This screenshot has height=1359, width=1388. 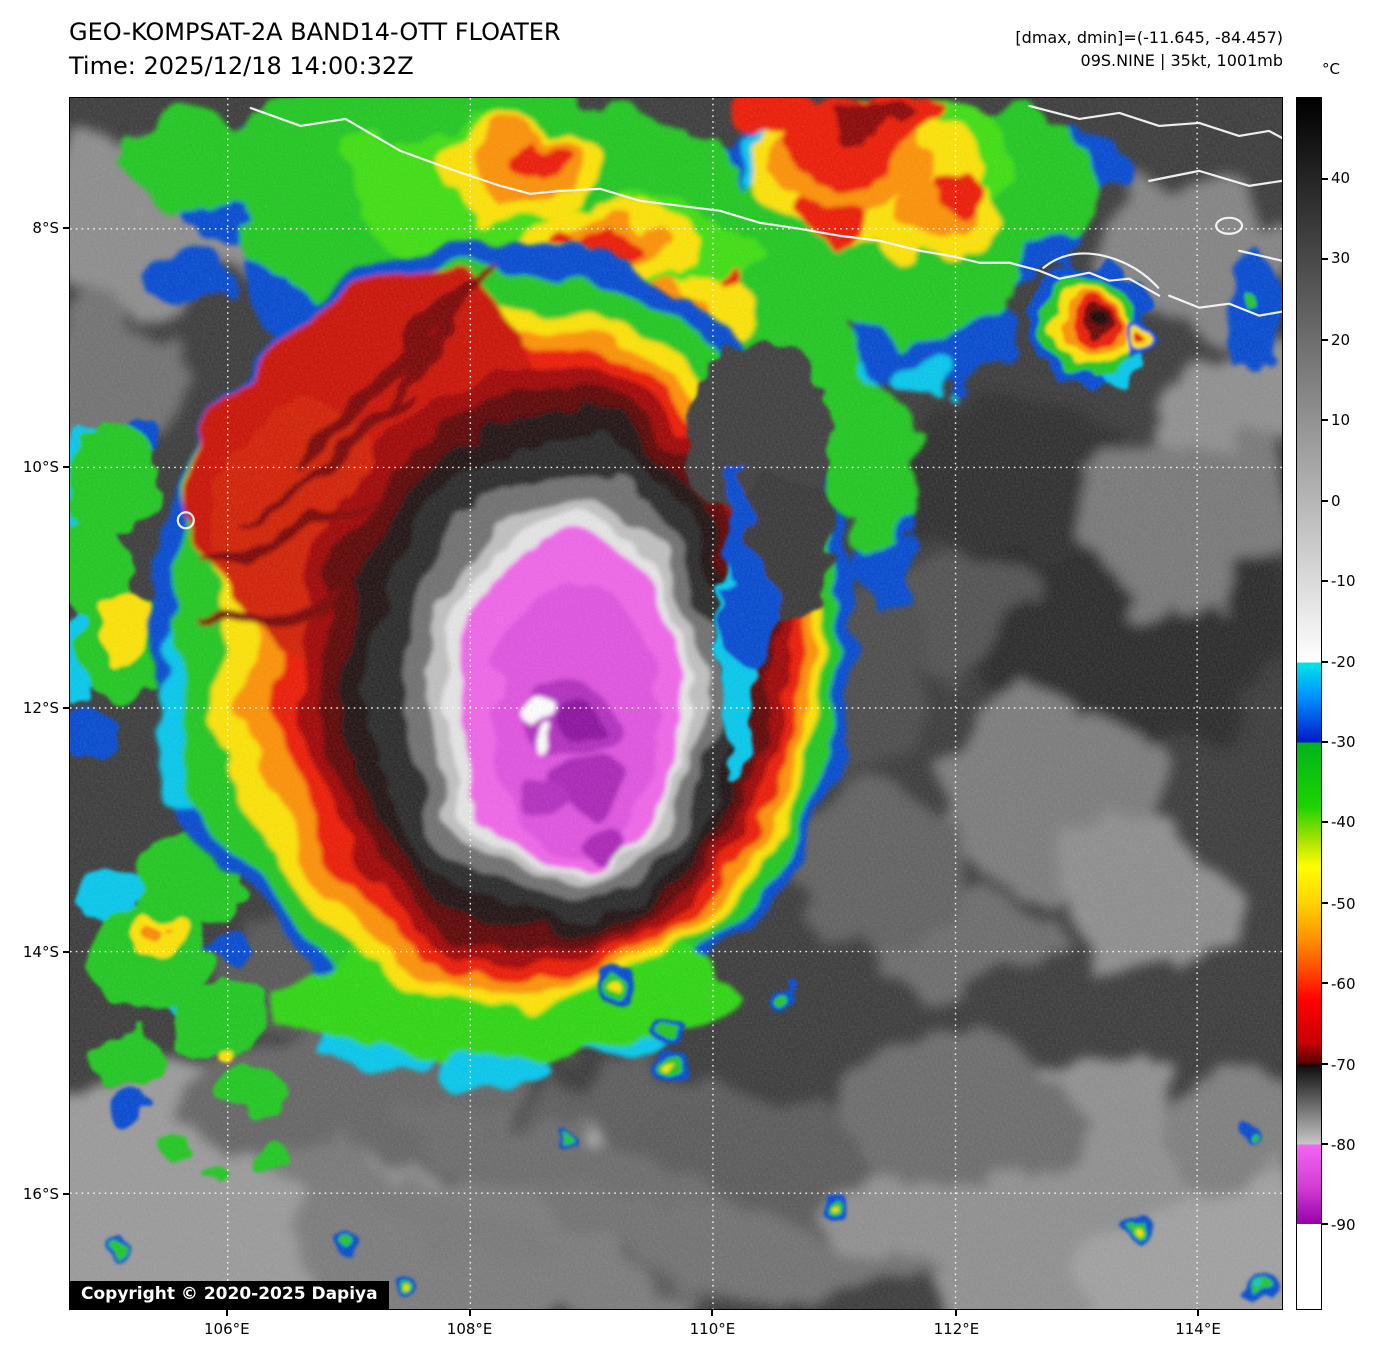 What do you see at coordinates (241, 66) in the screenshot?
I see `timestamp: Time: 2025/12/18 14:00:32Z` at bounding box center [241, 66].